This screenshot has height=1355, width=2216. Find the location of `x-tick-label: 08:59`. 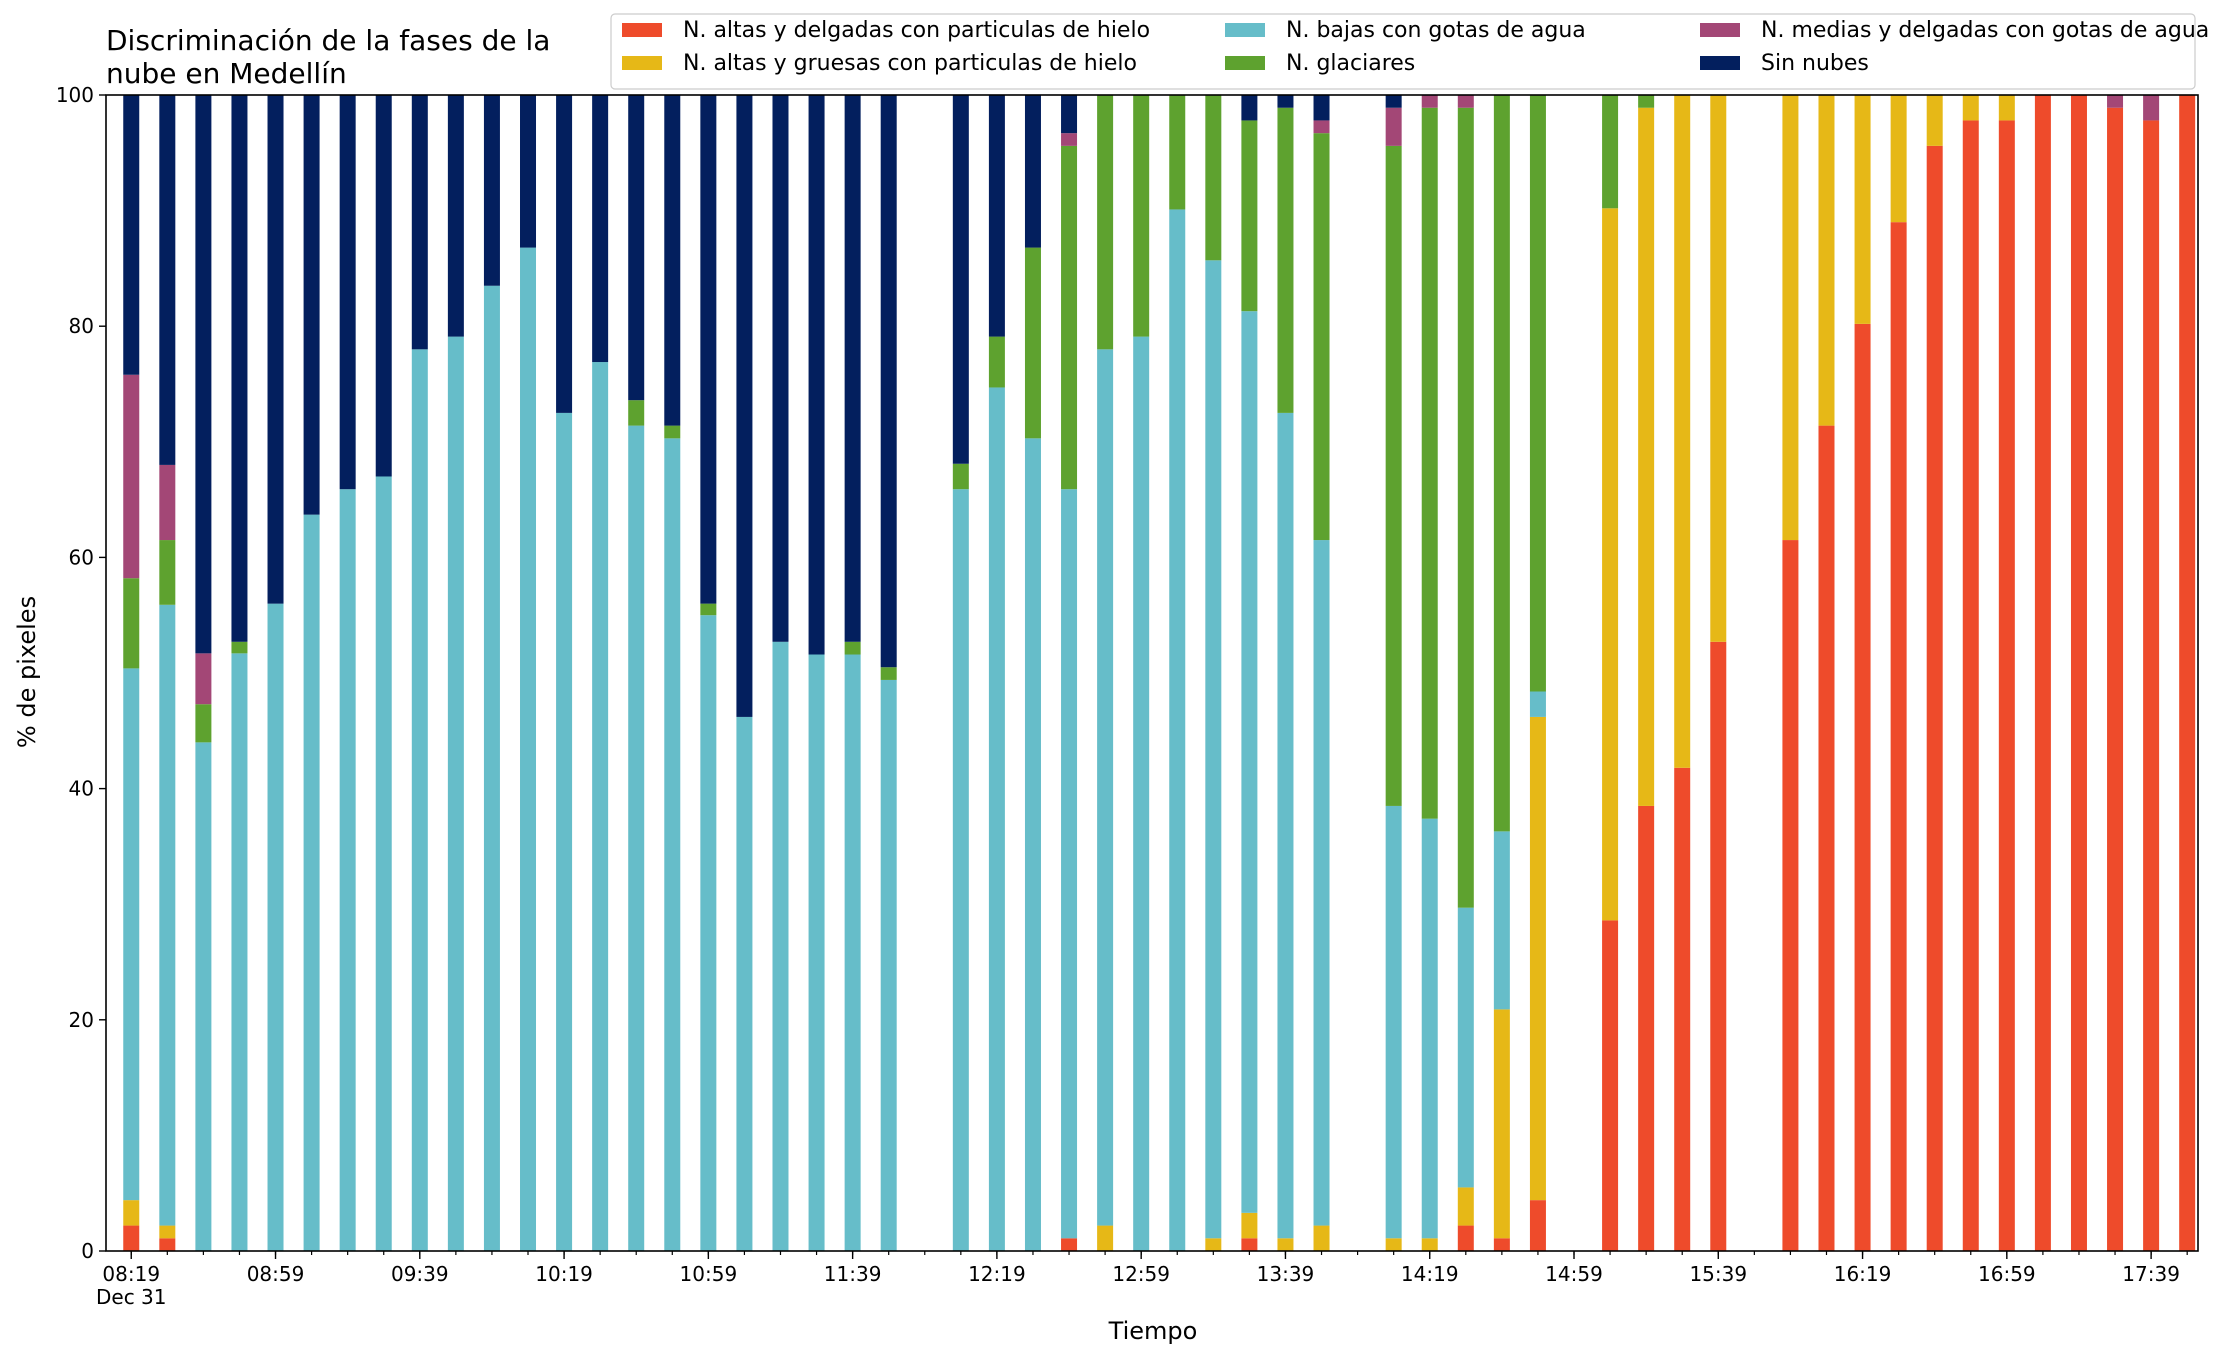

x-tick-label: 08:59 is located at coordinates (276, 1274).